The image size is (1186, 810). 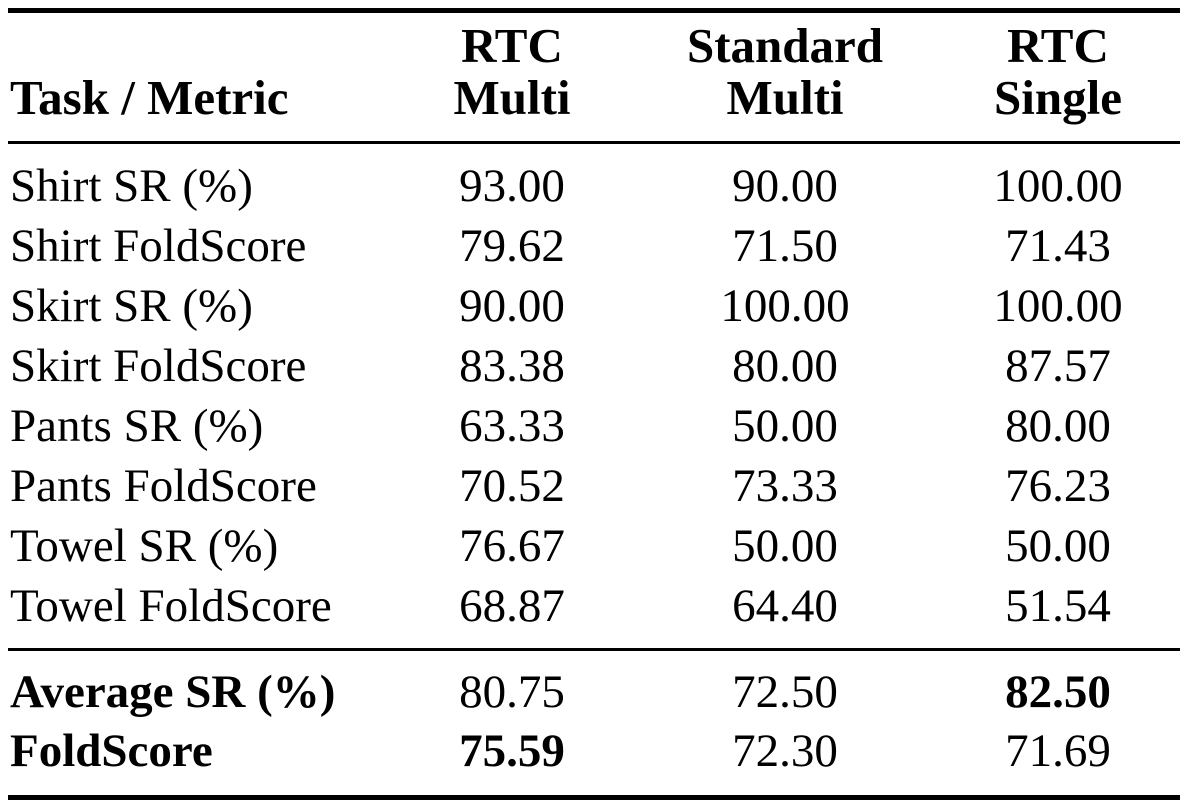 What do you see at coordinates (785, 692) in the screenshot?
I see `cell-standard-multi: 72.50` at bounding box center [785, 692].